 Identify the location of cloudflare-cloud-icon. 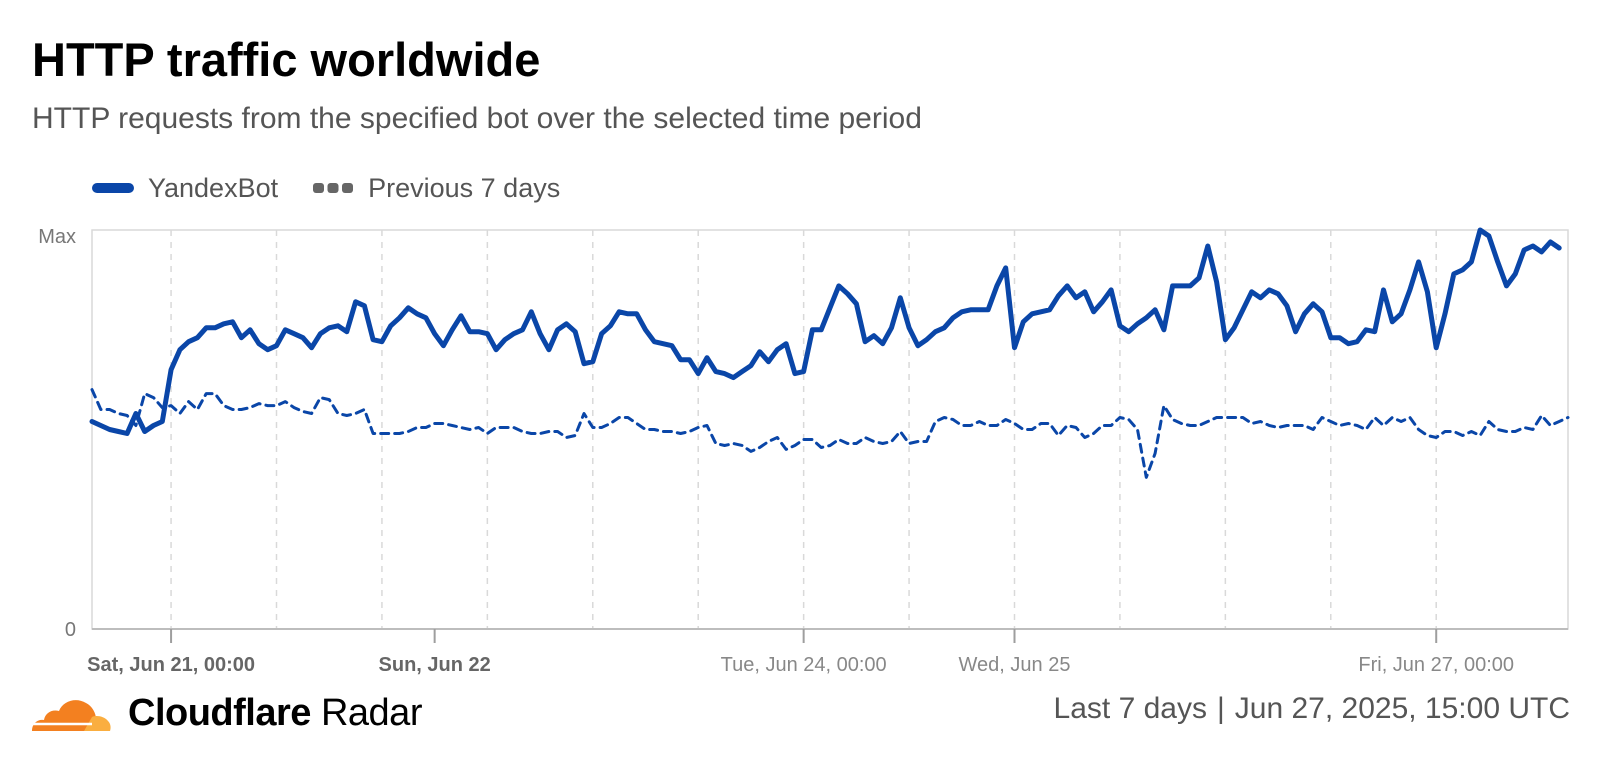
(71, 715).